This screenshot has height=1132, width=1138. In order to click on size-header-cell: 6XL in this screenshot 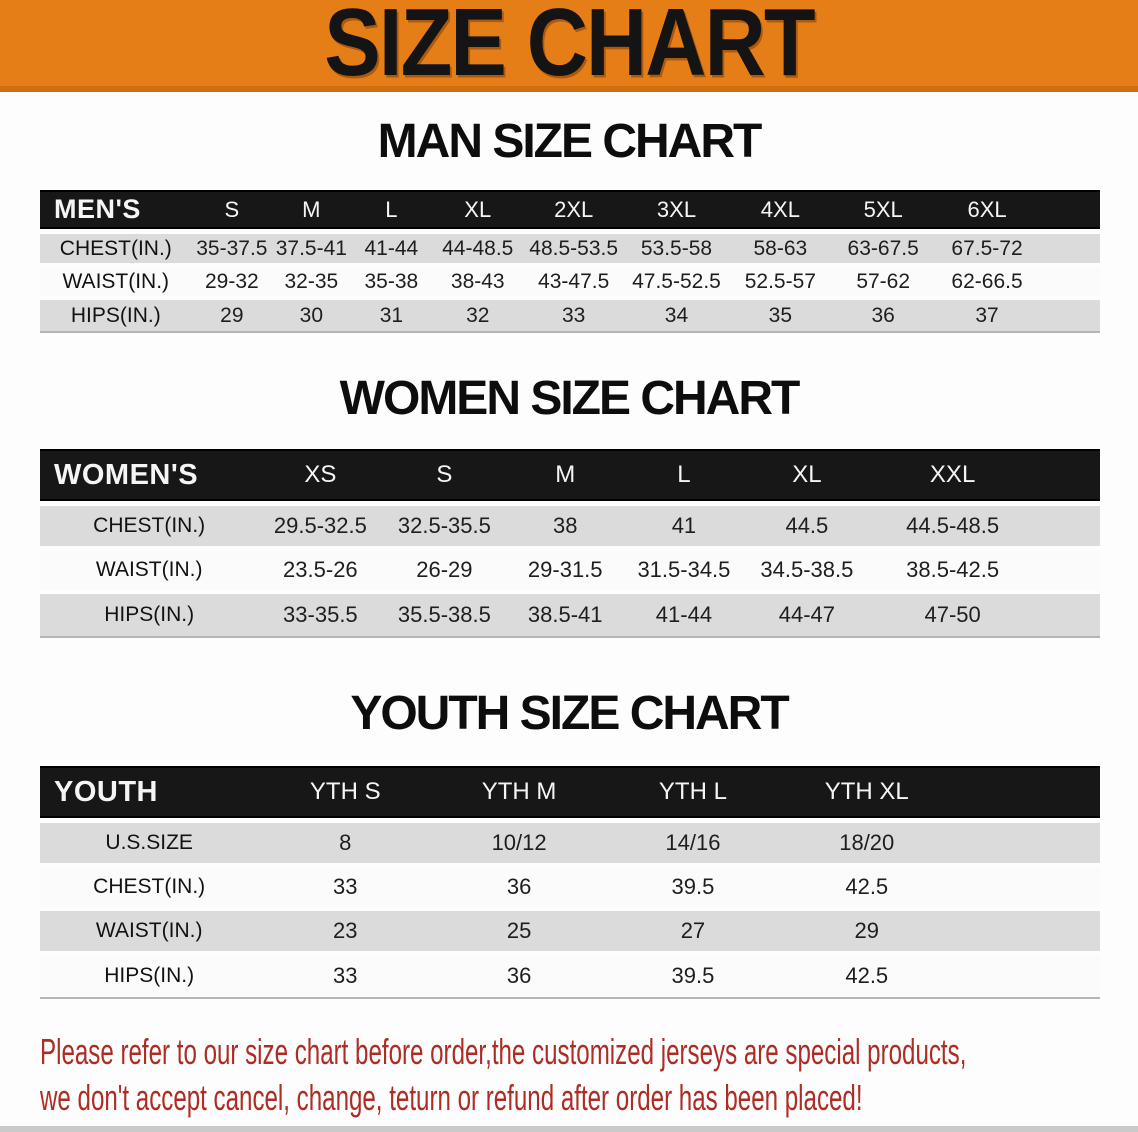, I will do `click(987, 212)`.